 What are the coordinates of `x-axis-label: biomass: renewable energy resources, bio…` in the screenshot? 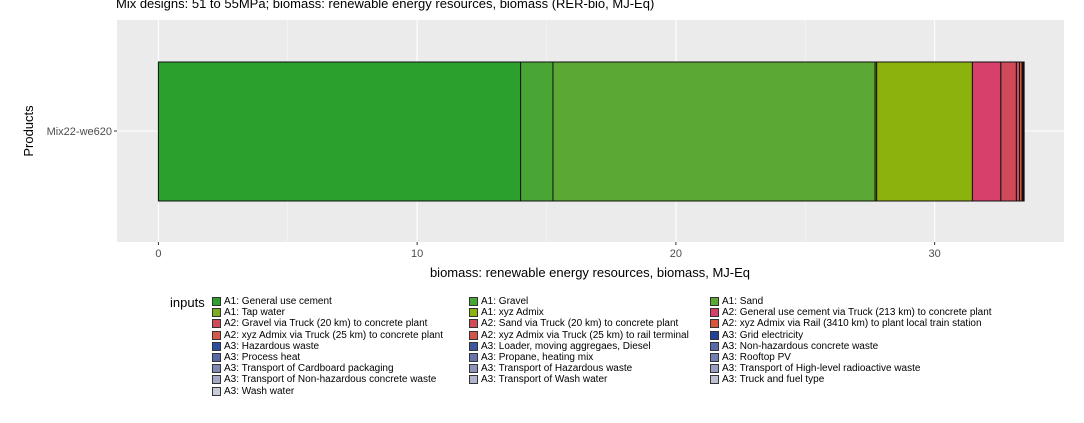 It's located at (590, 272).